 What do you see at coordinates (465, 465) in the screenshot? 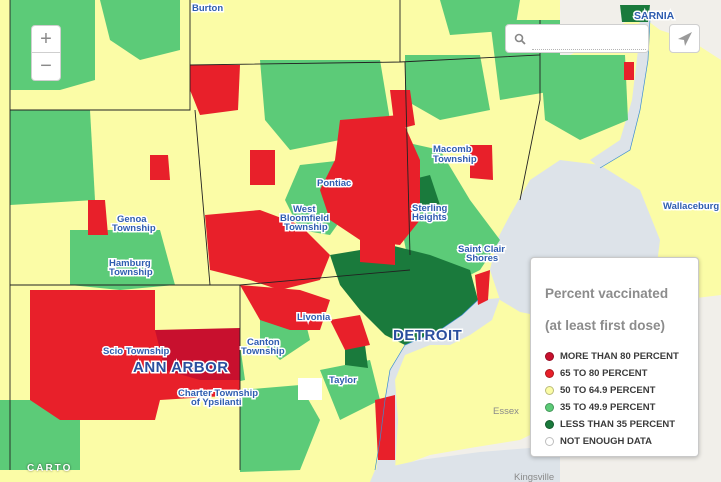
I see `lake-erie` at bounding box center [465, 465].